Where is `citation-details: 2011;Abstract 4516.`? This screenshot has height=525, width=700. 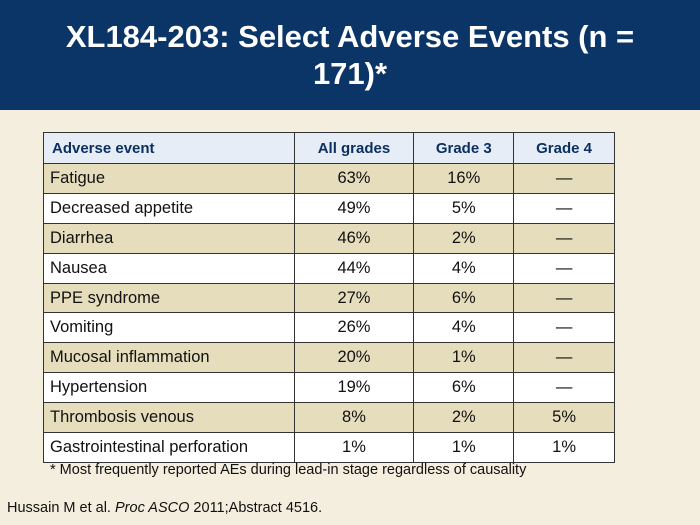 citation-details: 2011;Abstract 4516. is located at coordinates (256, 508).